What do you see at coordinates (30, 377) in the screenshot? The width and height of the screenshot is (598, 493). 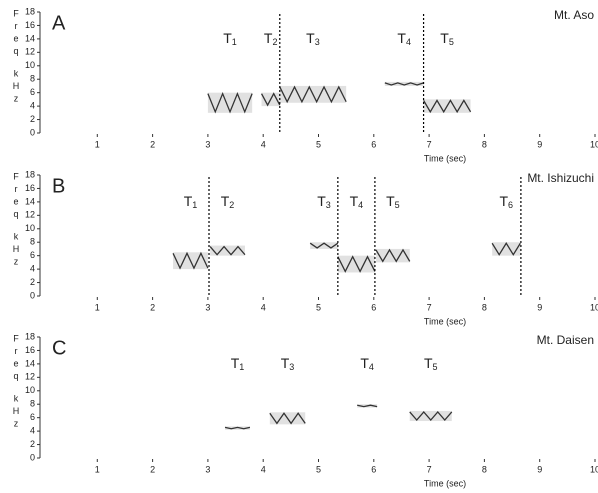 I see `y-tick-label: 12` at bounding box center [30, 377].